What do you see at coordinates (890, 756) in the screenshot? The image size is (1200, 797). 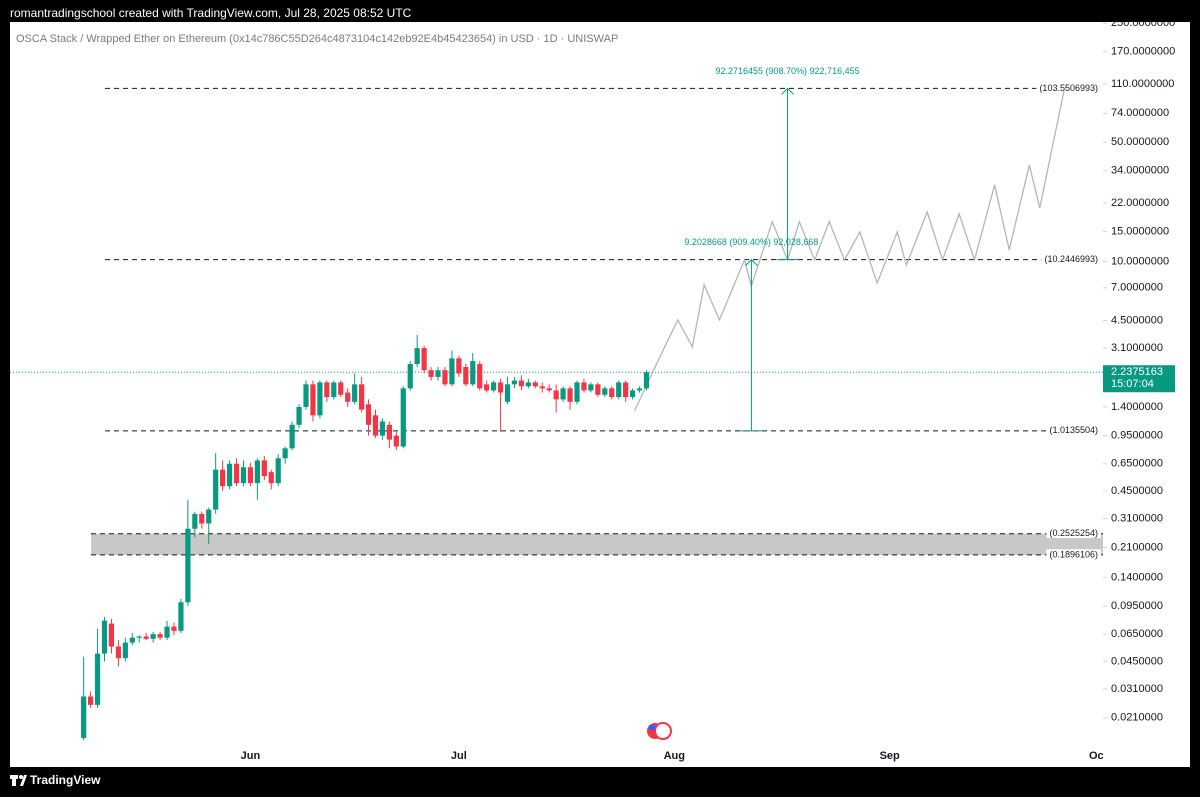 I see `x-tick-label: Sep` at bounding box center [890, 756].